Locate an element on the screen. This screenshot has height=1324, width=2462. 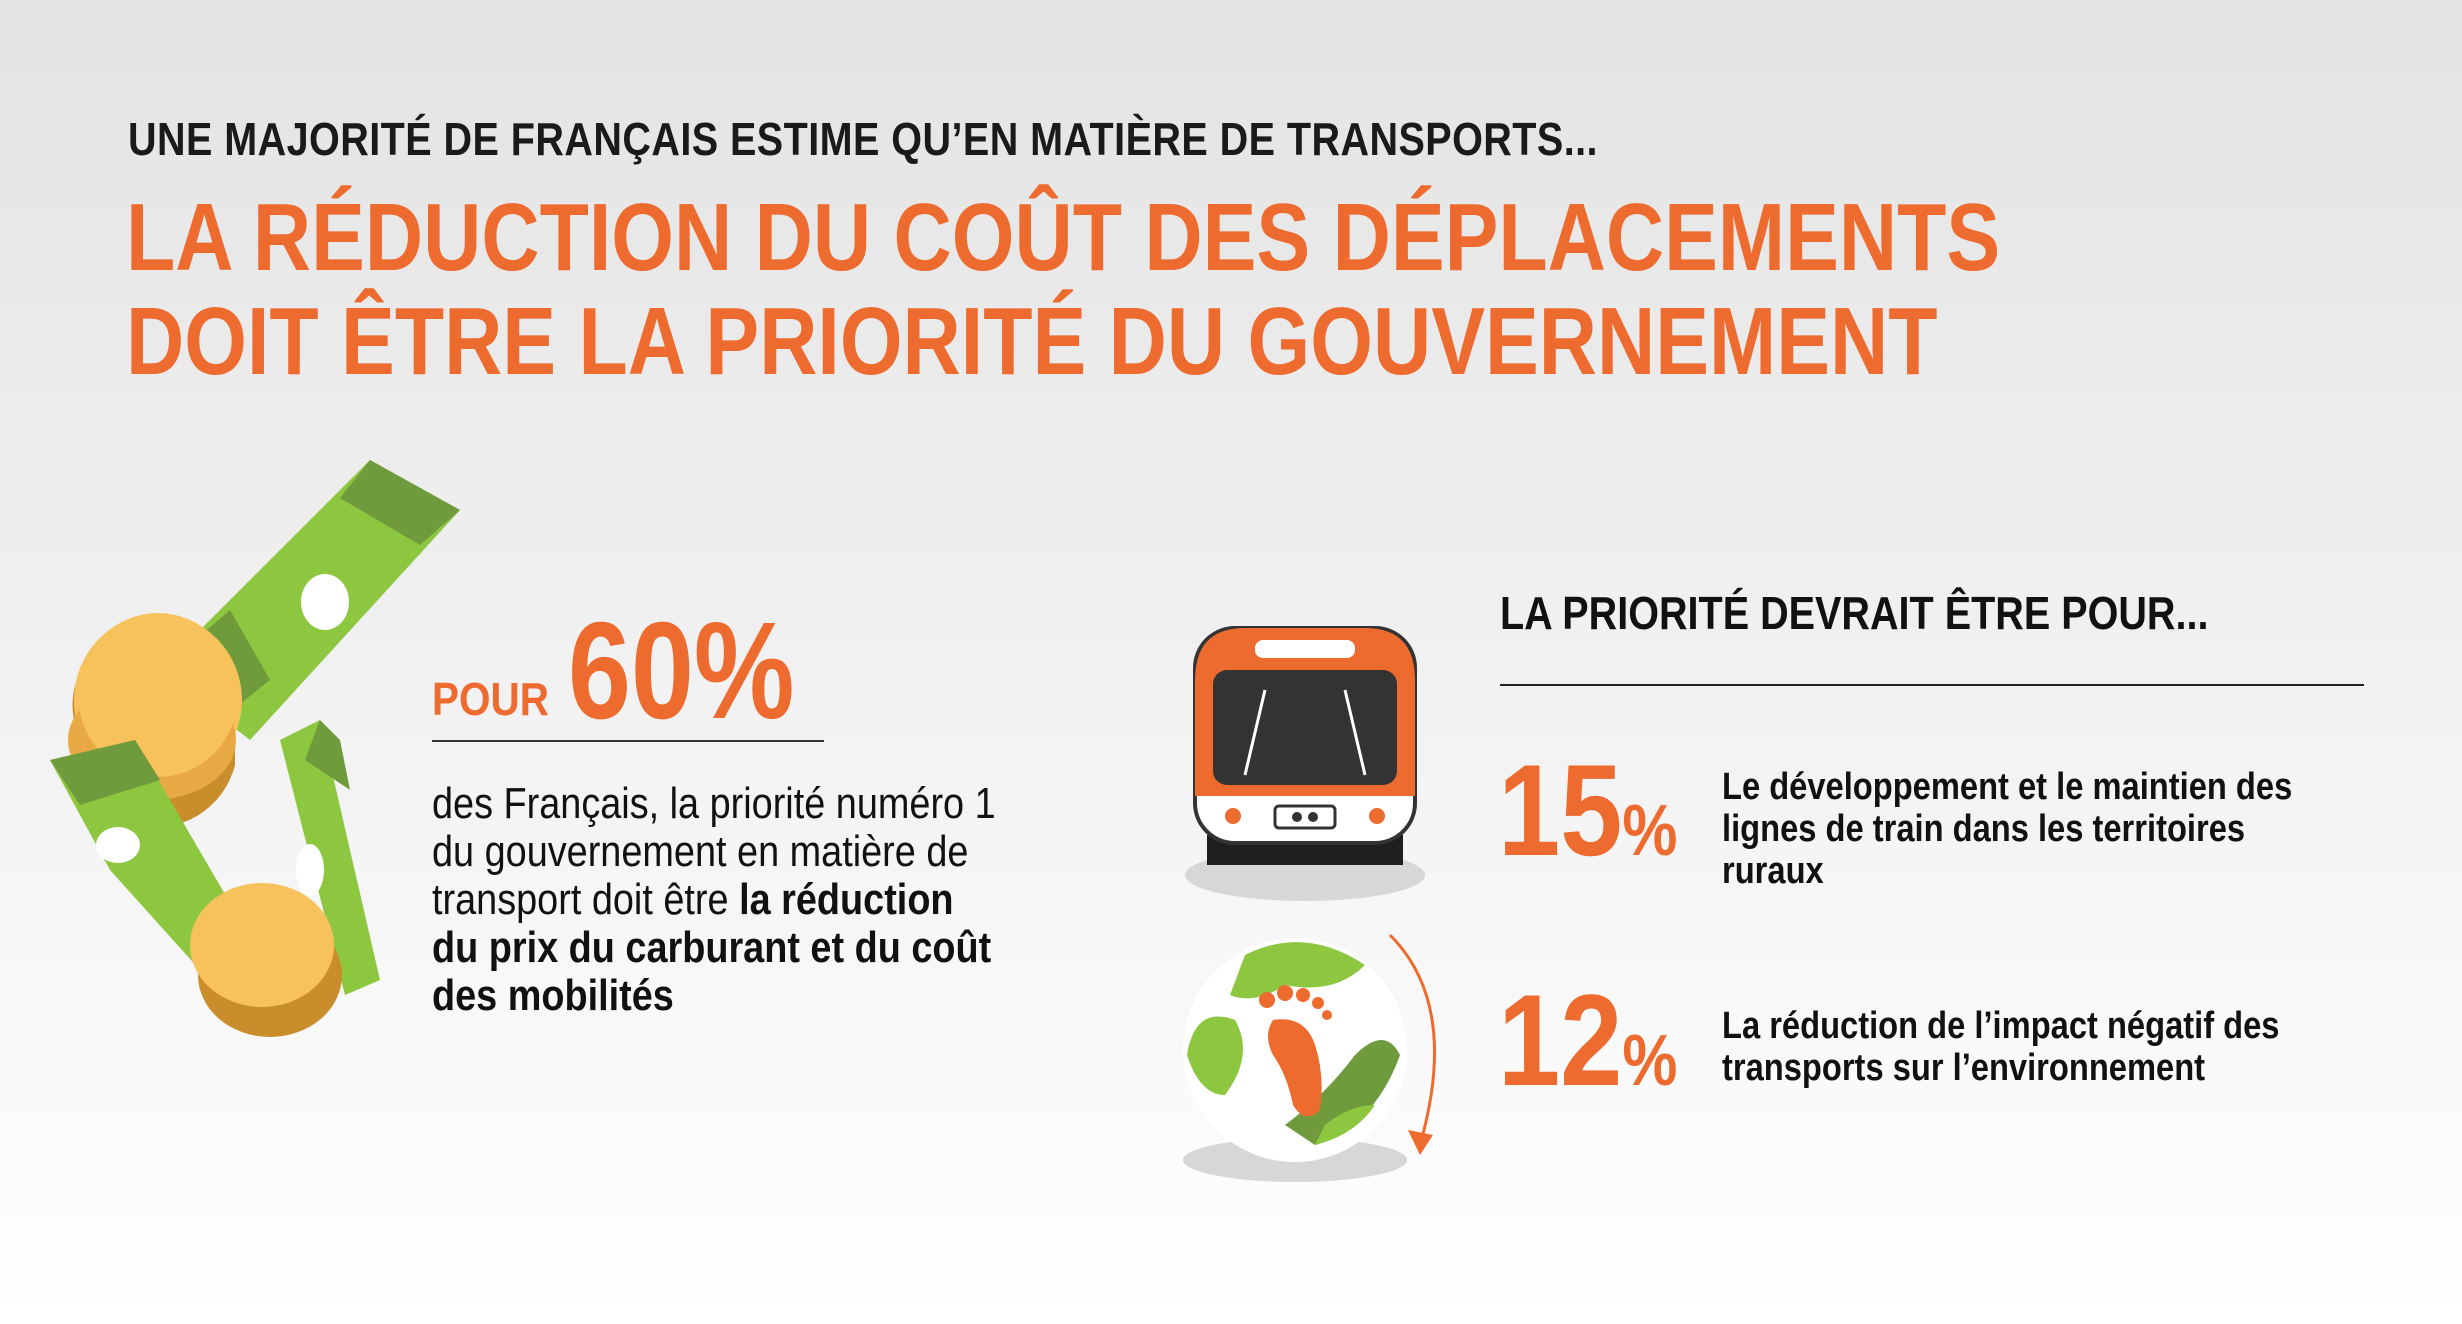
stat-number: 15 is located at coordinates (1560, 810).